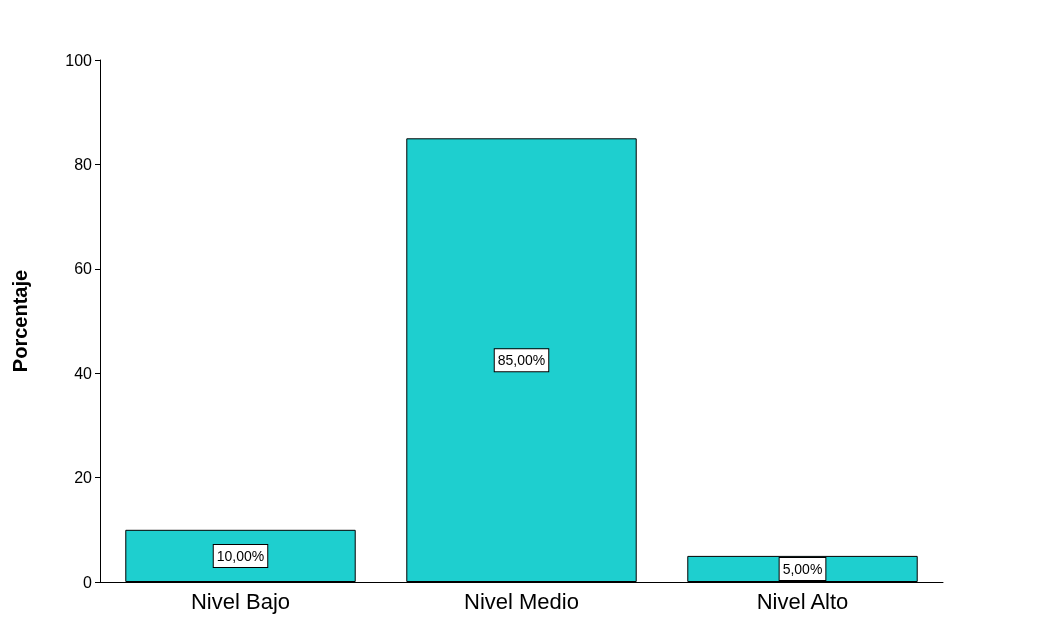 This screenshot has height=622, width=1063. Describe the element at coordinates (240, 601) in the screenshot. I see `x-tick-label: Nivel Bajo` at that location.